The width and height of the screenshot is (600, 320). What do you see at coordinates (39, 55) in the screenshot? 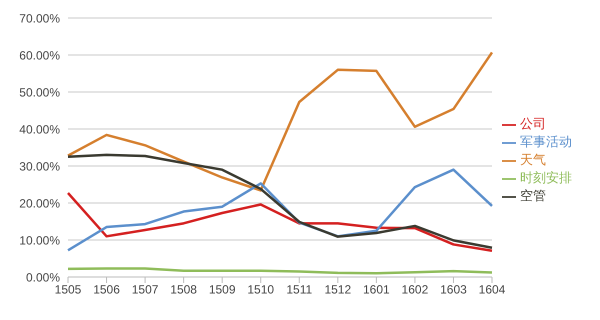
I see `y-tick-label: 60.00%` at bounding box center [39, 55].